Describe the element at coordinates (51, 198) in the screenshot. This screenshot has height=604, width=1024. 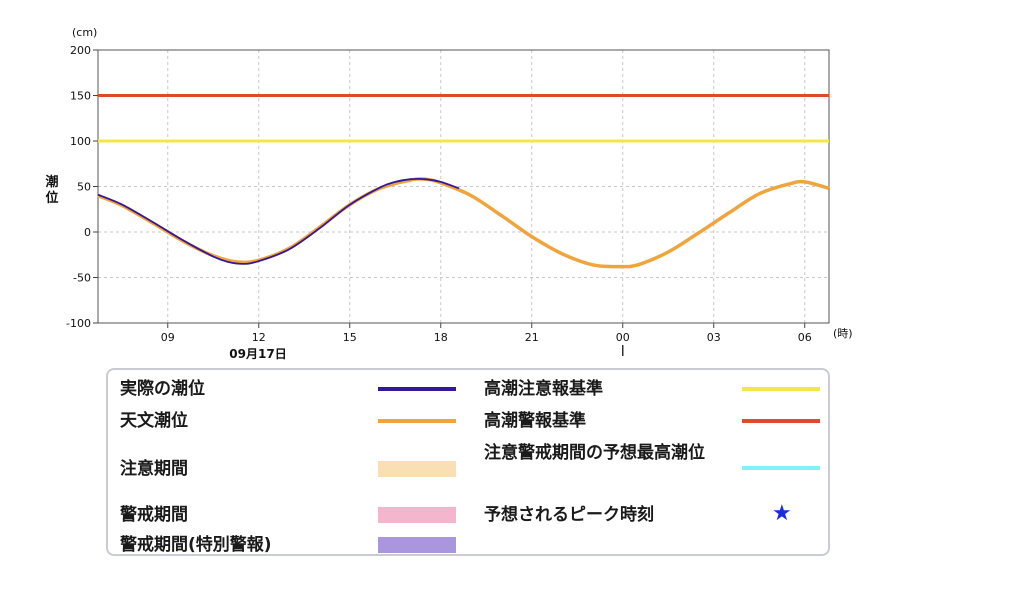
I see `y-axis-label-char: 位` at that location.